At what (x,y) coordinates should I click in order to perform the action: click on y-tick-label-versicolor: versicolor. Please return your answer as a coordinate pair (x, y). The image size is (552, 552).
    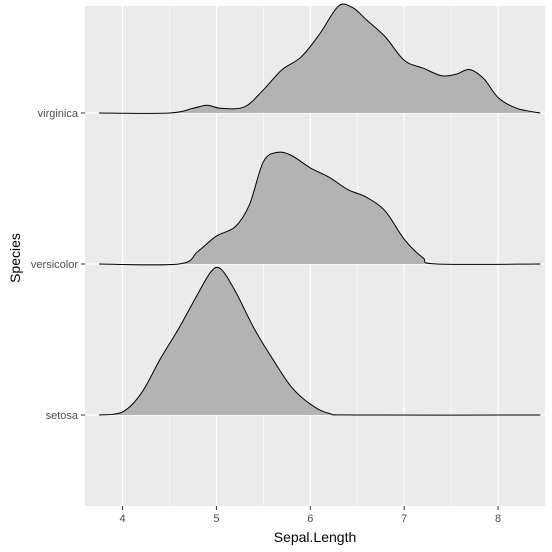
    Looking at the image, I should click on (54, 265).